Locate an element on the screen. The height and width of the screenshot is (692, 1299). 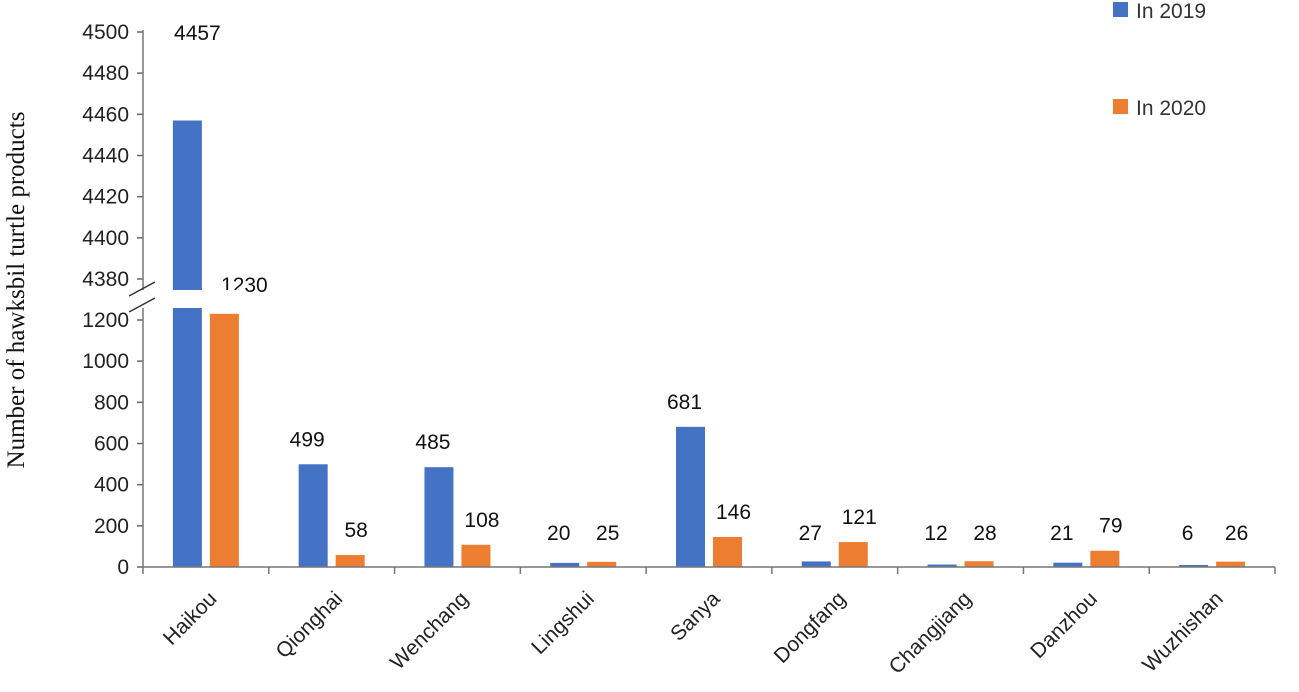
data-label: 21 is located at coordinates (1061, 533).